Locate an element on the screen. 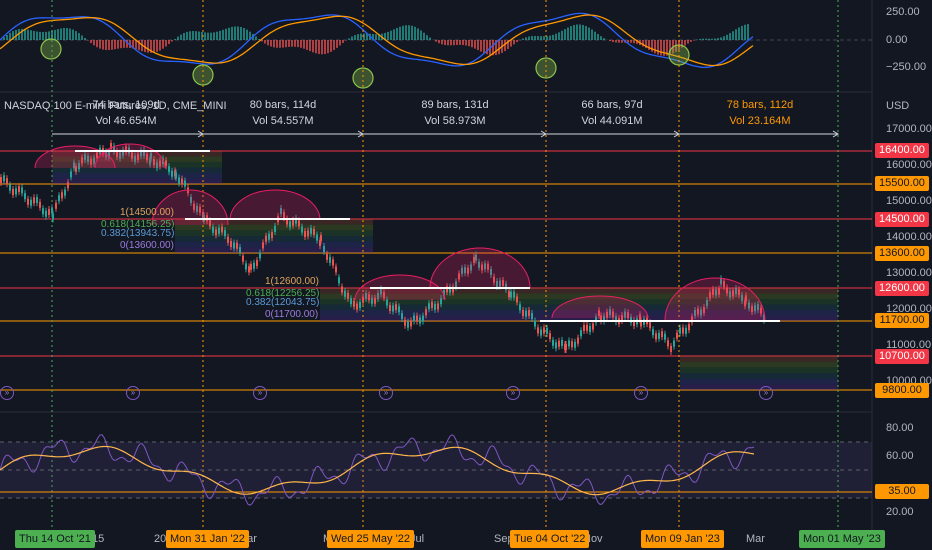  date-tag: Mon 31 Jan '22 is located at coordinates (207, 539).